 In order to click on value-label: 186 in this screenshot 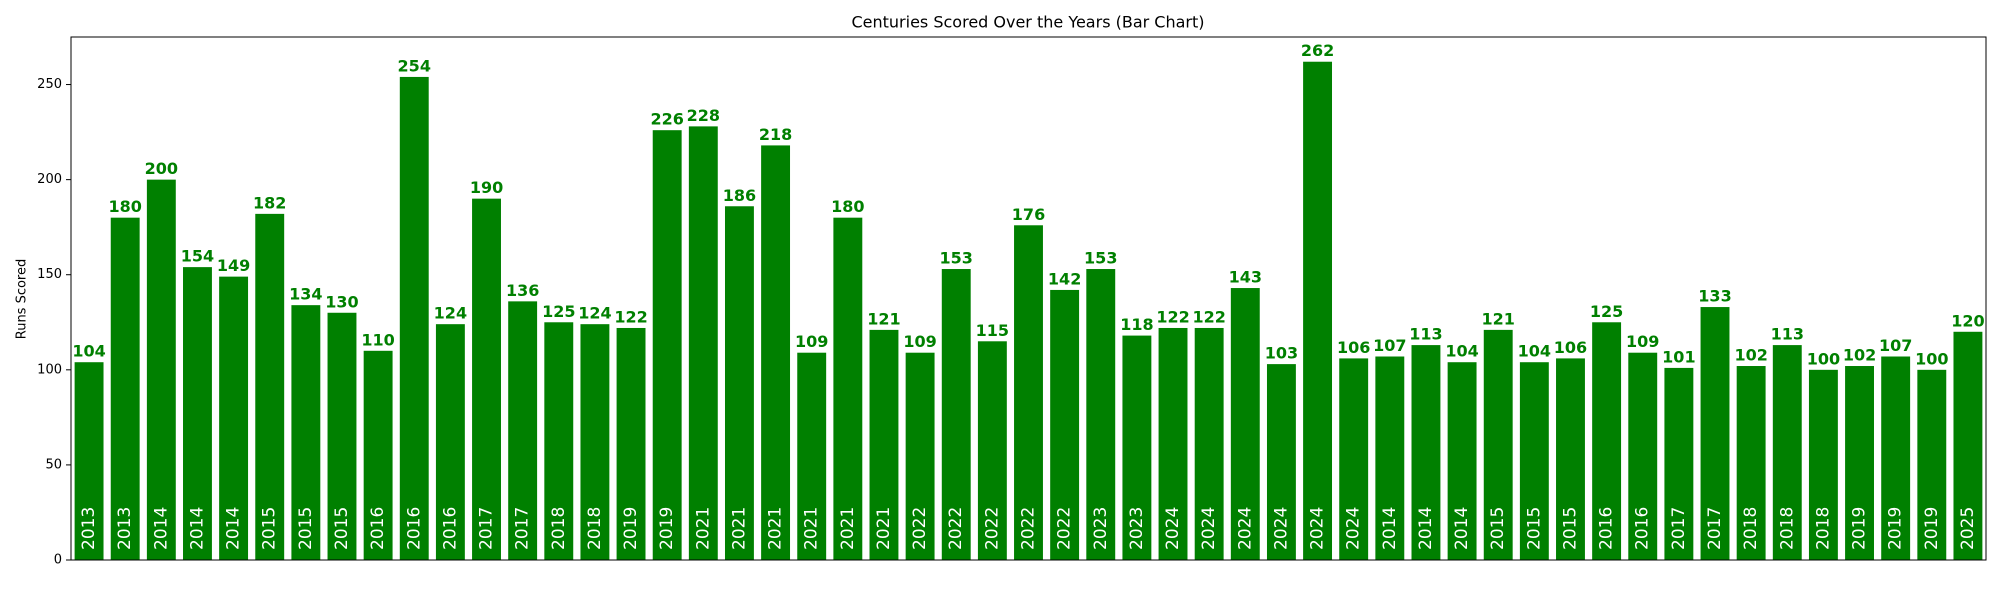, I will do `click(739, 195)`.